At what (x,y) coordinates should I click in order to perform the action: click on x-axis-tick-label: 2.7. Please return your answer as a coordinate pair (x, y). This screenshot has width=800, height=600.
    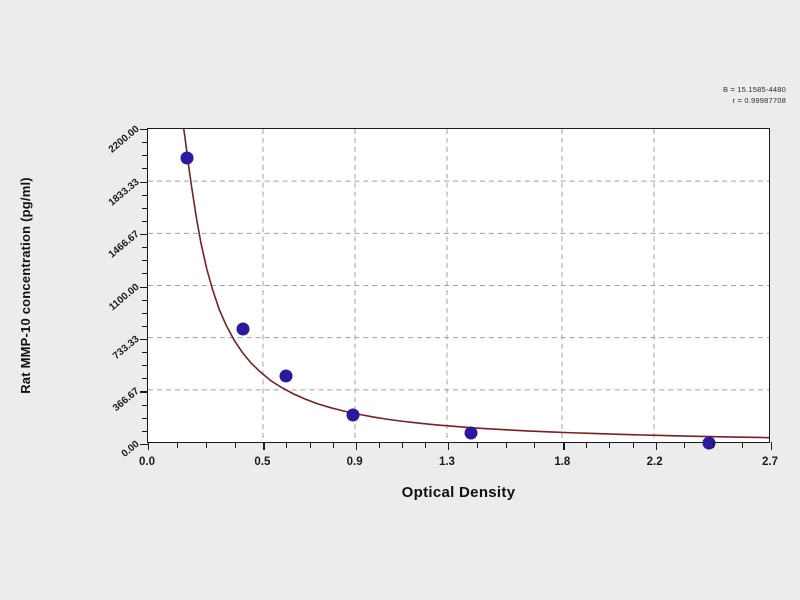
    Looking at the image, I should click on (770, 462).